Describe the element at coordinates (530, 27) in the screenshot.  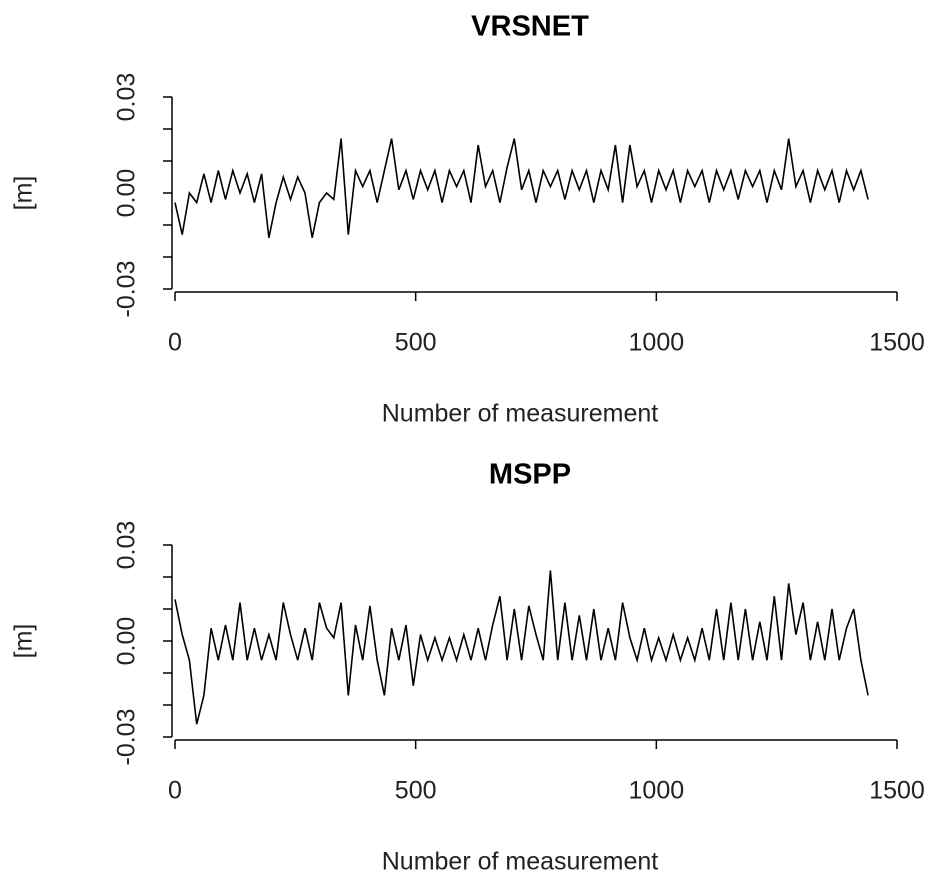
I see `chart-title: VRSNET` at that location.